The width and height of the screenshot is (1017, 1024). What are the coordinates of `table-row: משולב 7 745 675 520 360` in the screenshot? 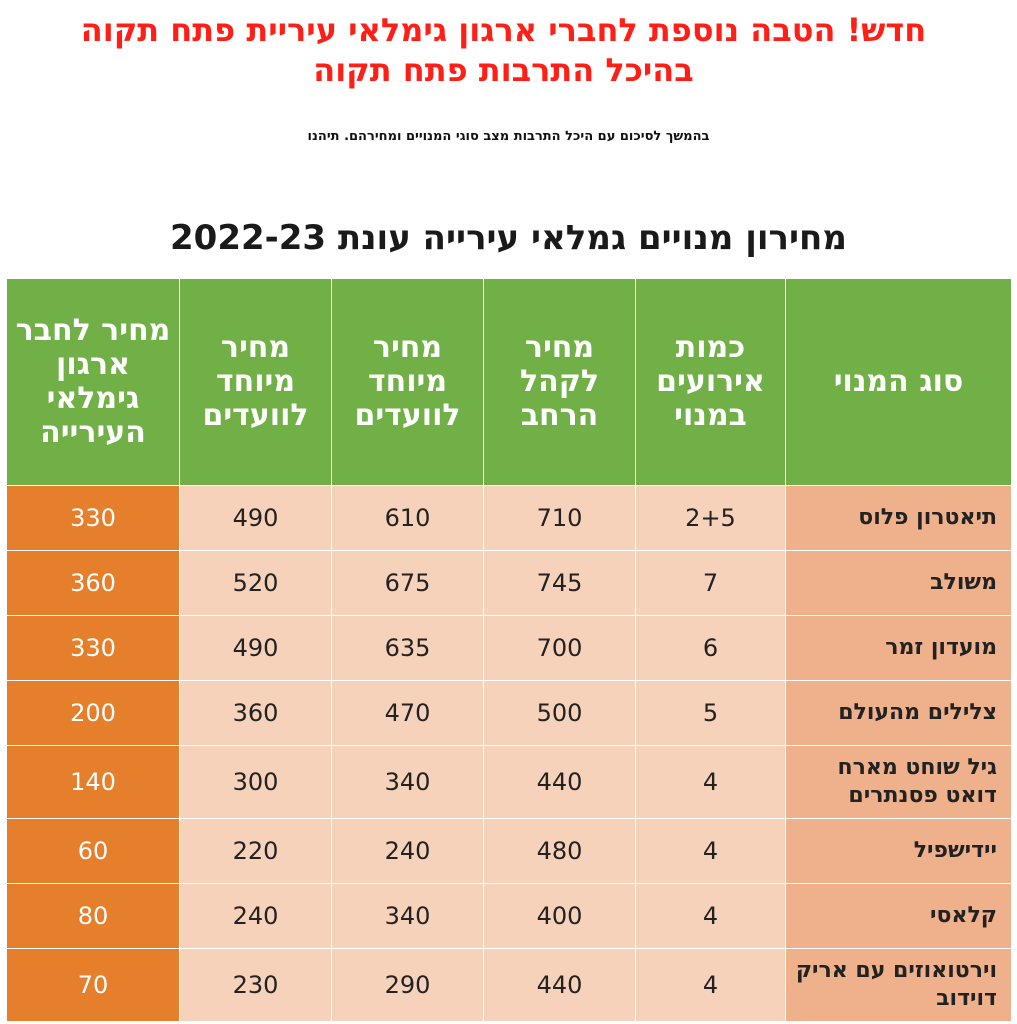 It's located at (509, 583).